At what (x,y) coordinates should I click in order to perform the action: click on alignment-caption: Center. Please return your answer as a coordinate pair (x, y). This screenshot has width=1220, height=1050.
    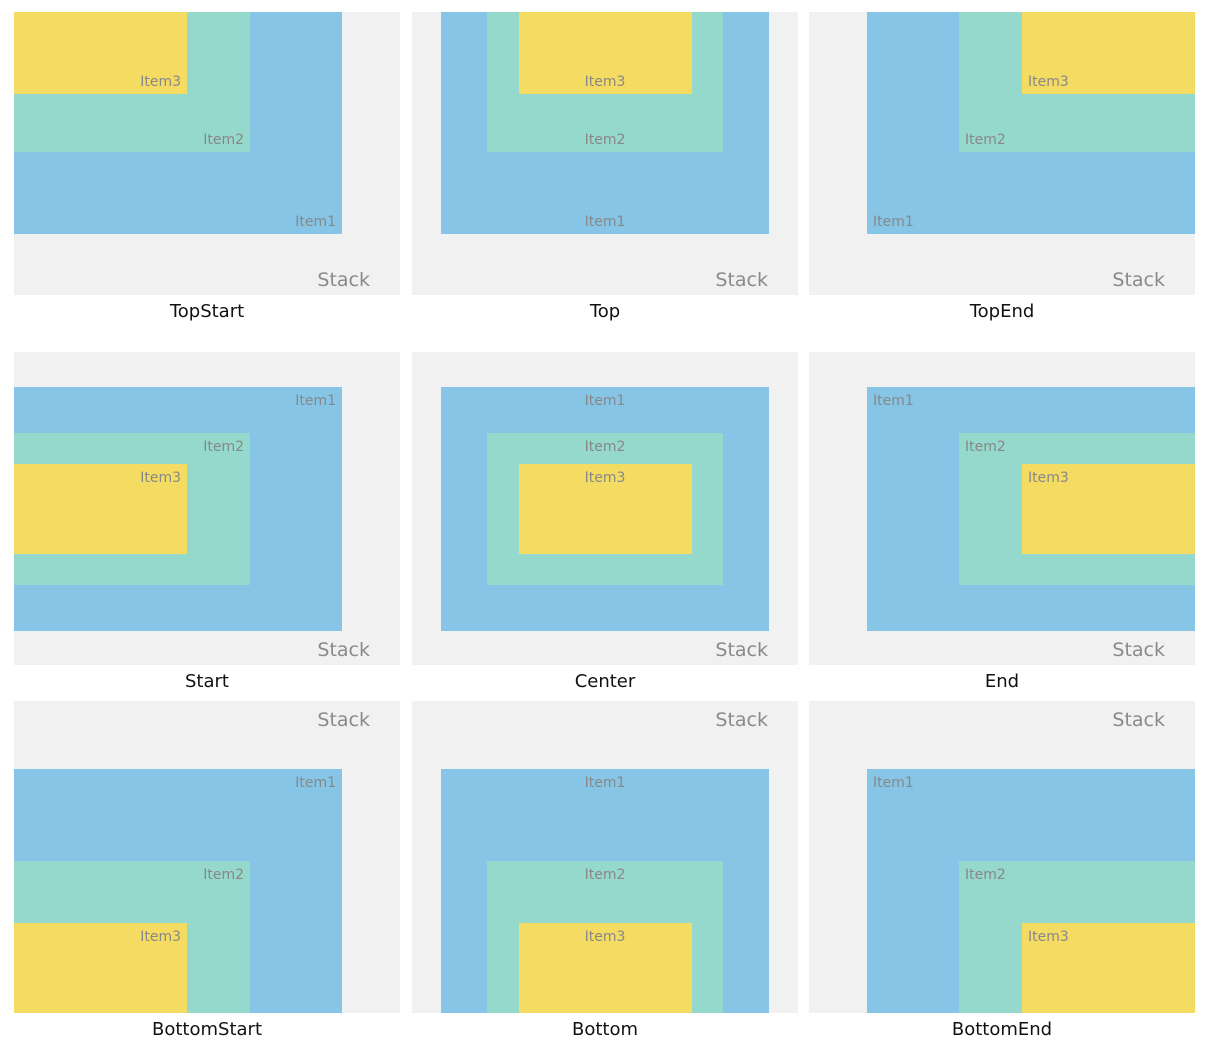
    Looking at the image, I should click on (605, 681).